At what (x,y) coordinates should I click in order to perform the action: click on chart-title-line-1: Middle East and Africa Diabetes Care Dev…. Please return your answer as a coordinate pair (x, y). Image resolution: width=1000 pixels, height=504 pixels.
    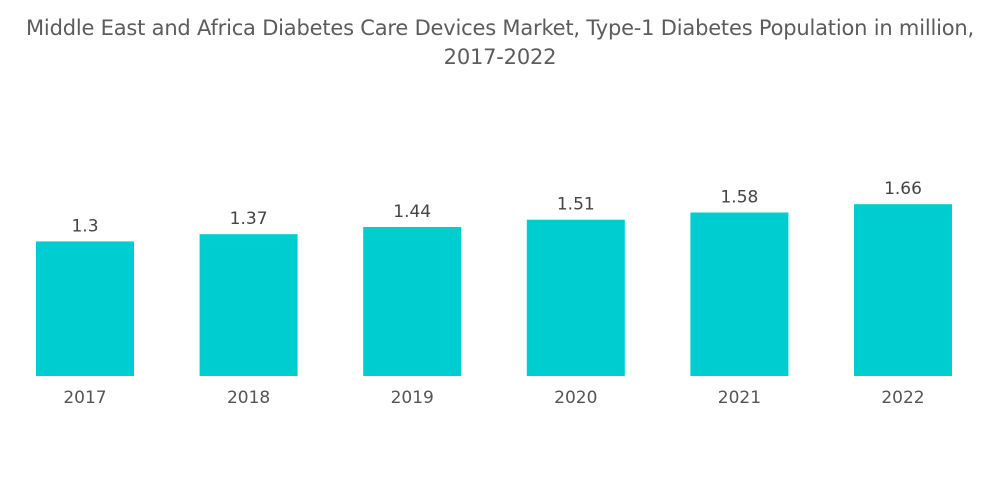
    Looking at the image, I should click on (500, 28).